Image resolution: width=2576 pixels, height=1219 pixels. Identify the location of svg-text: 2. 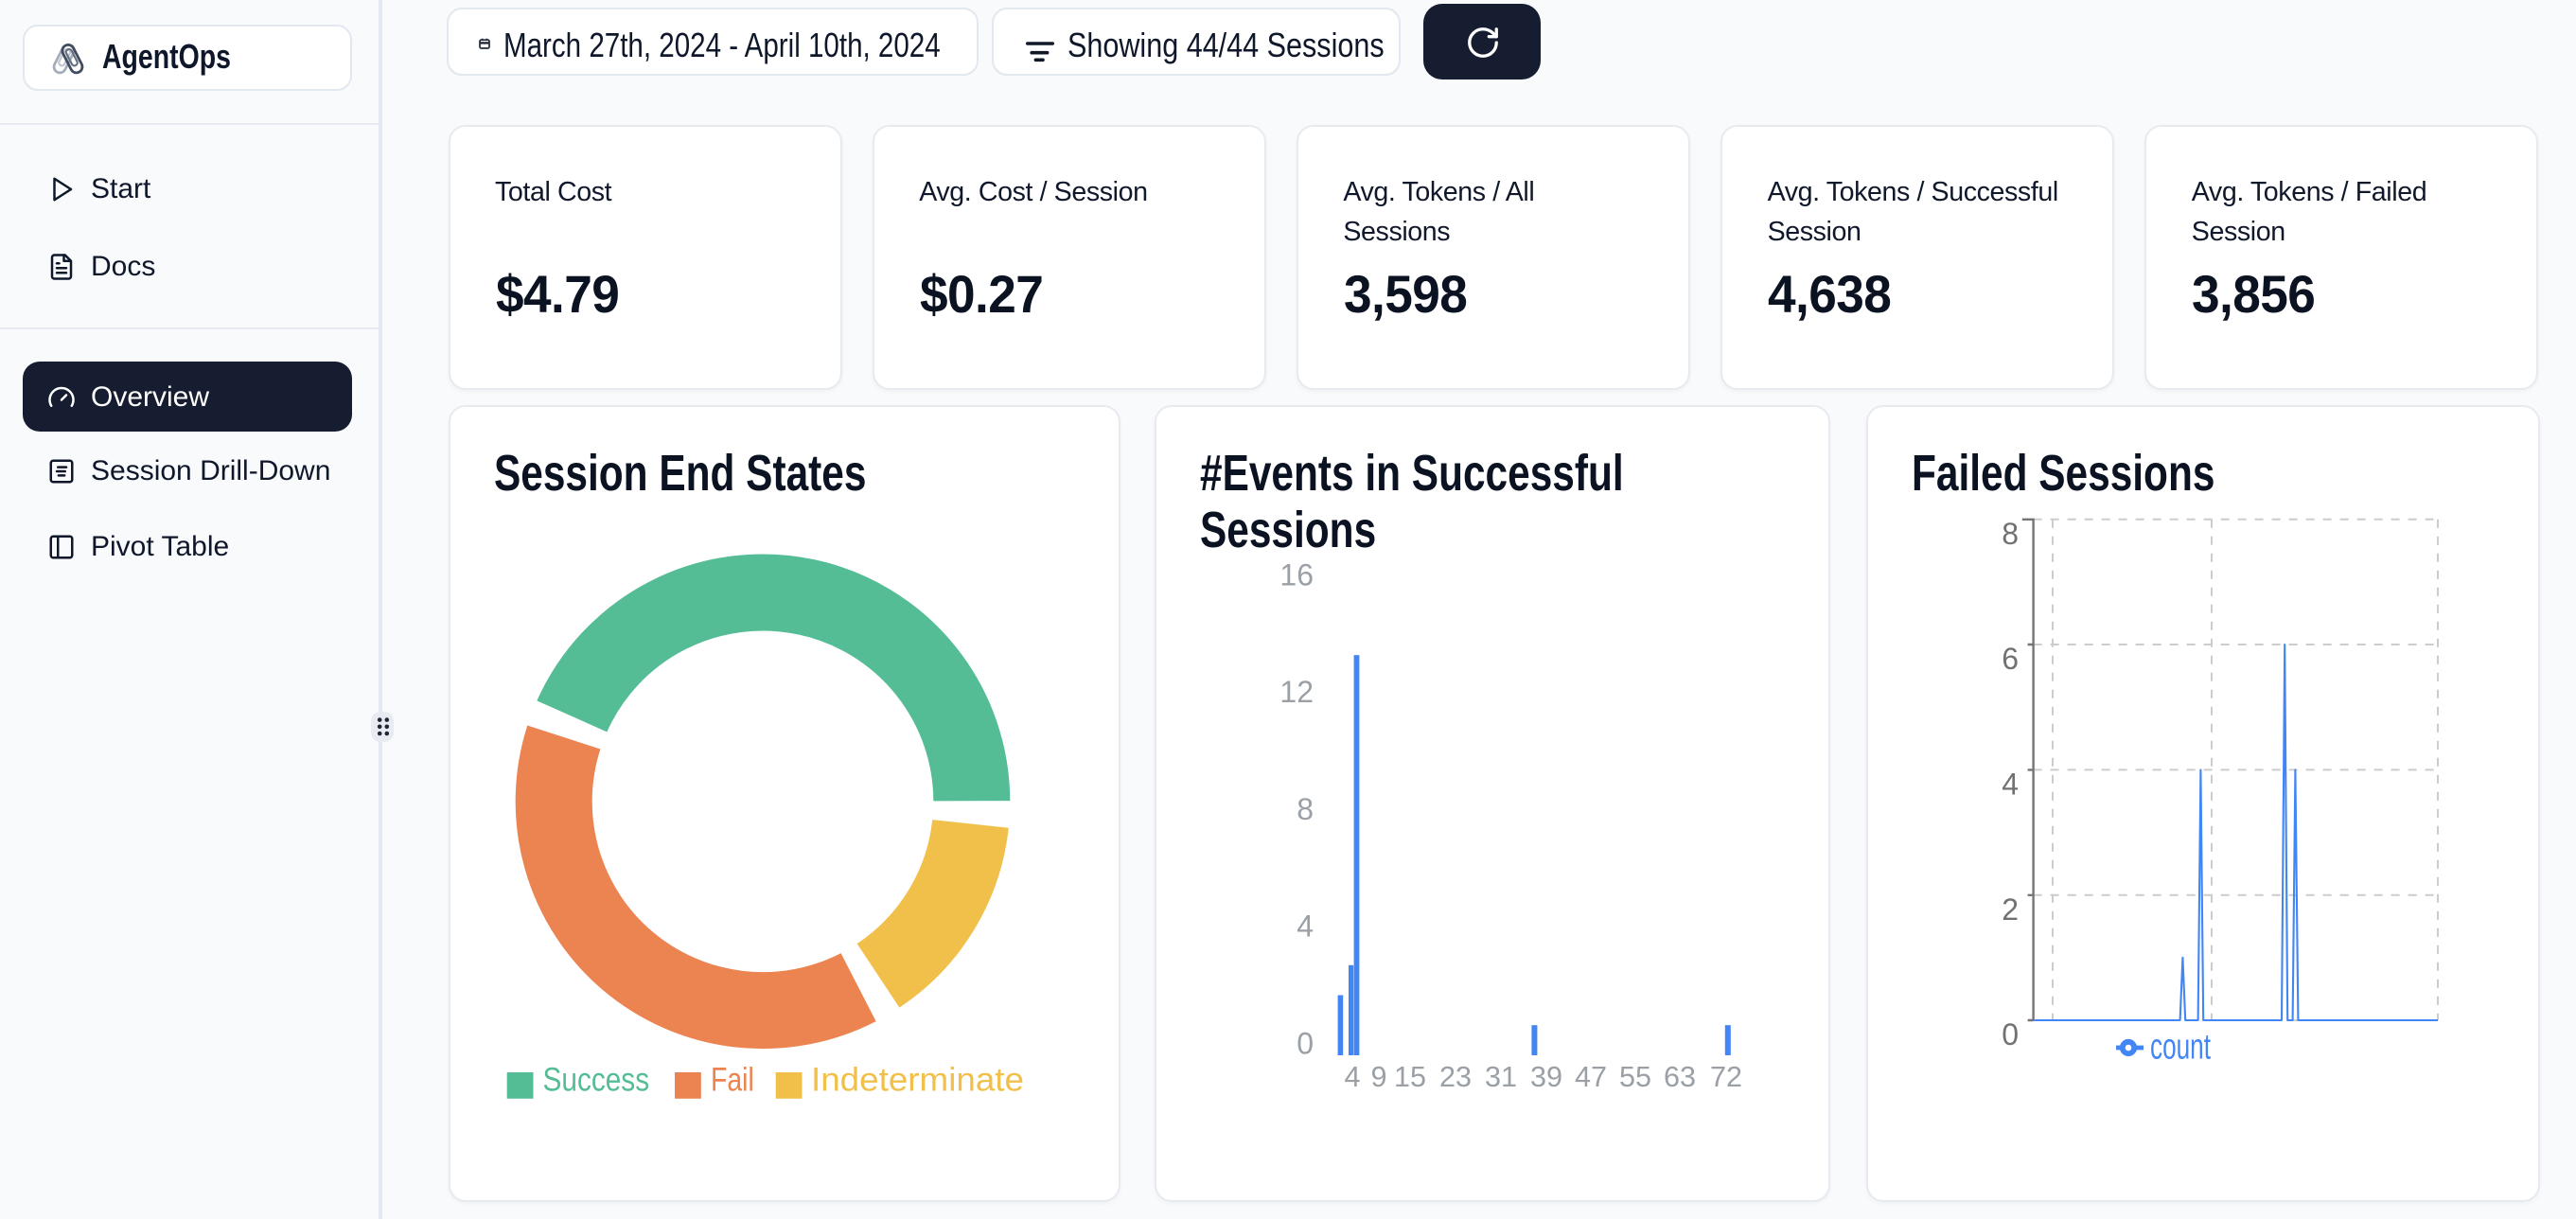
(2010, 909).